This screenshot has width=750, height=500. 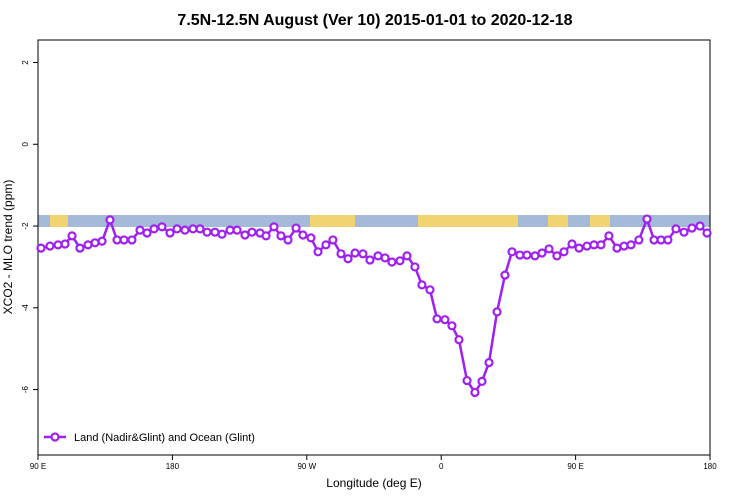 What do you see at coordinates (25, 389) in the screenshot?
I see `y-tick-label: -6` at bounding box center [25, 389].